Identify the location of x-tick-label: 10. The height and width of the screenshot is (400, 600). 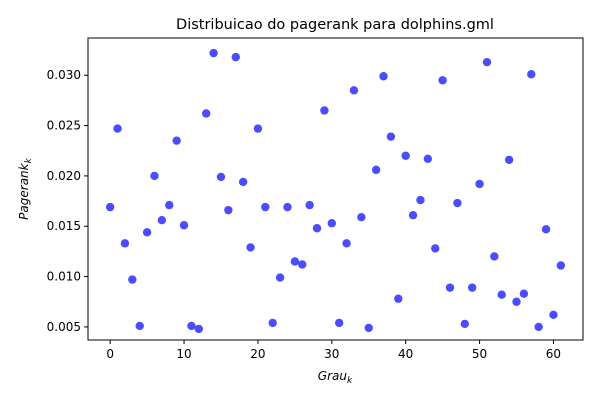
(183, 354).